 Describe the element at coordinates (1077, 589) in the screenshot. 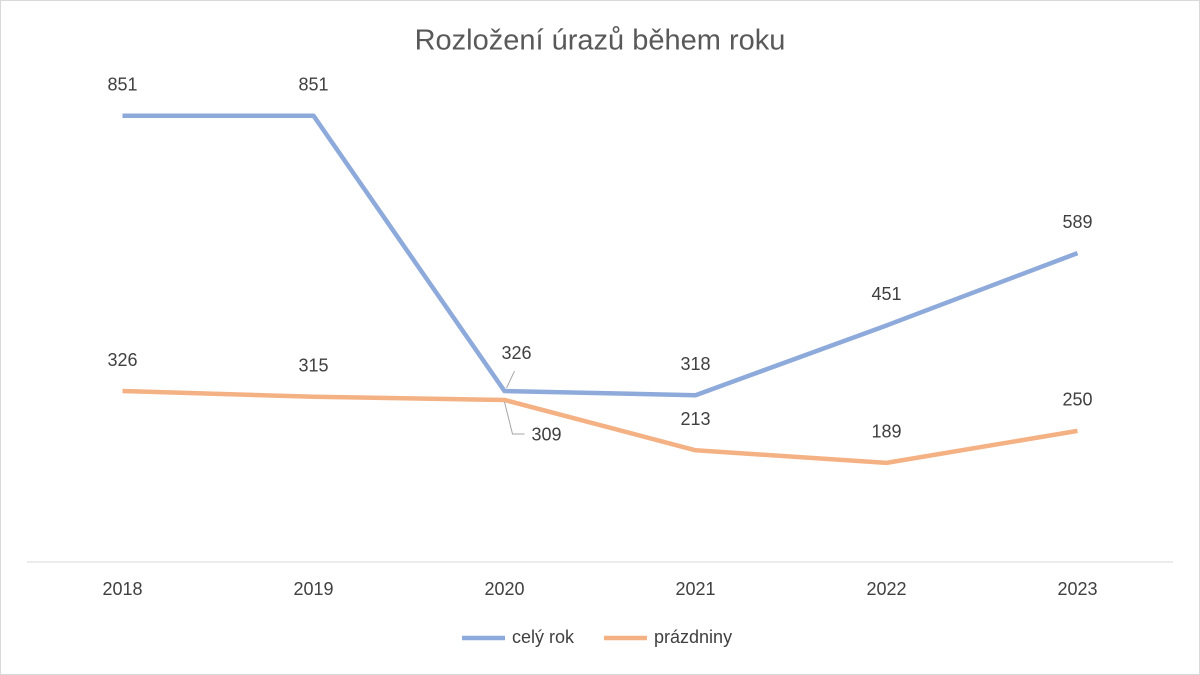

I see `x-tick-label: 2023` at that location.